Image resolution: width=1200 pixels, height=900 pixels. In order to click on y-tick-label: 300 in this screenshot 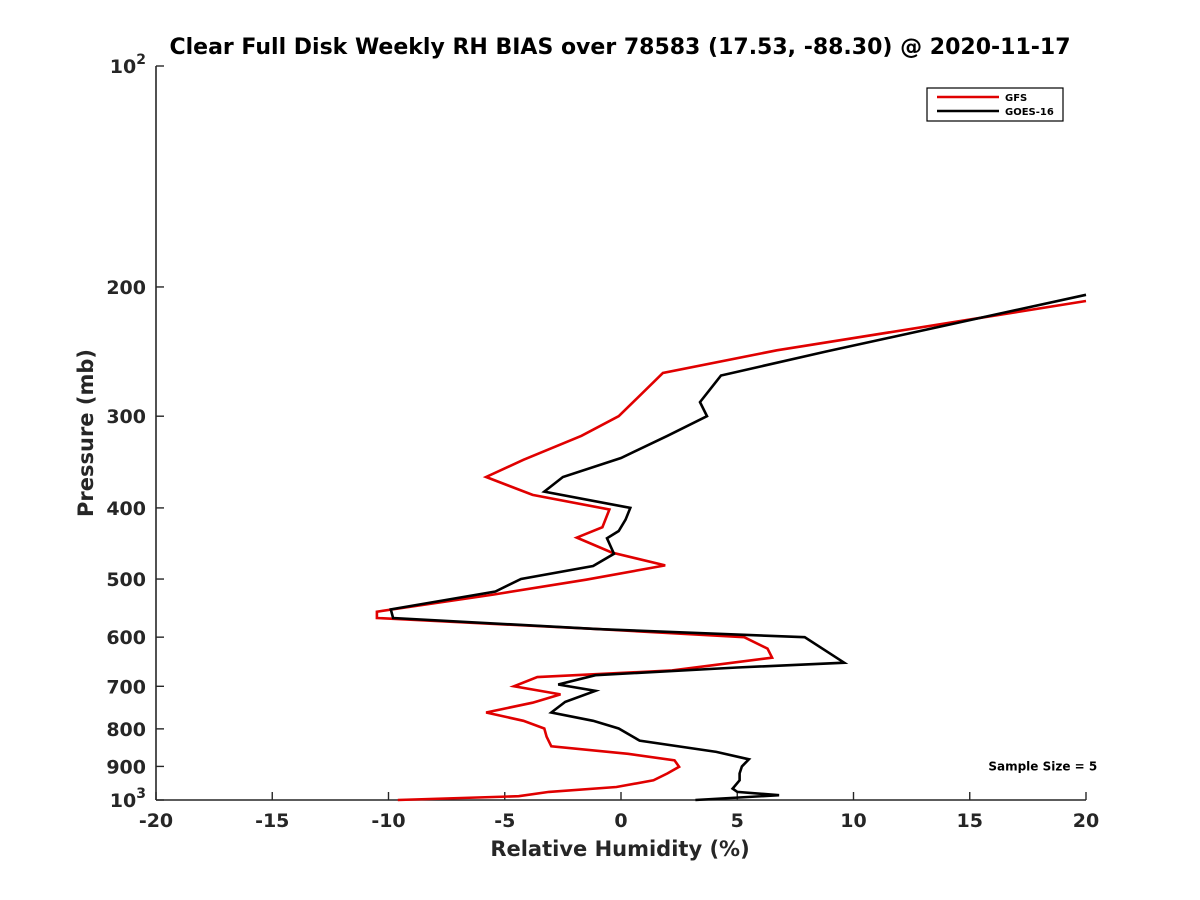, I will do `click(126, 417)`.